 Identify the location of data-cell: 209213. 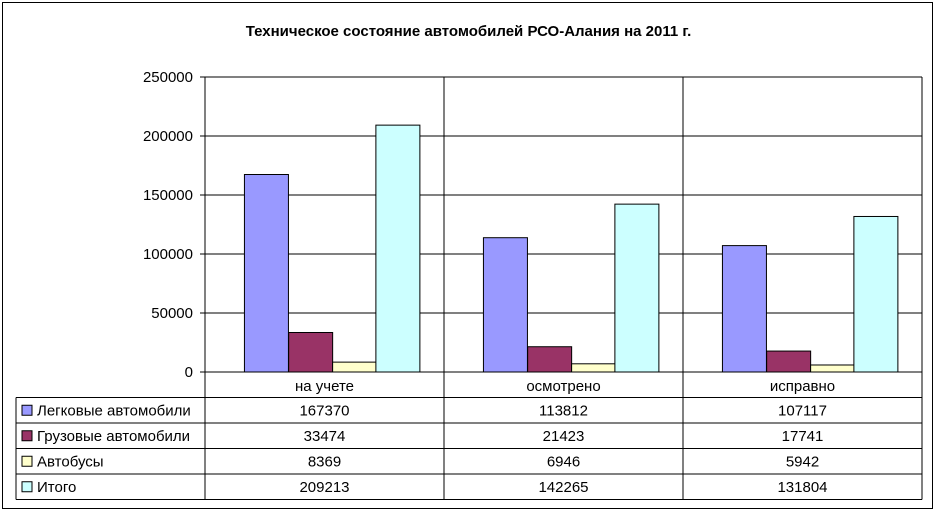
(324, 487).